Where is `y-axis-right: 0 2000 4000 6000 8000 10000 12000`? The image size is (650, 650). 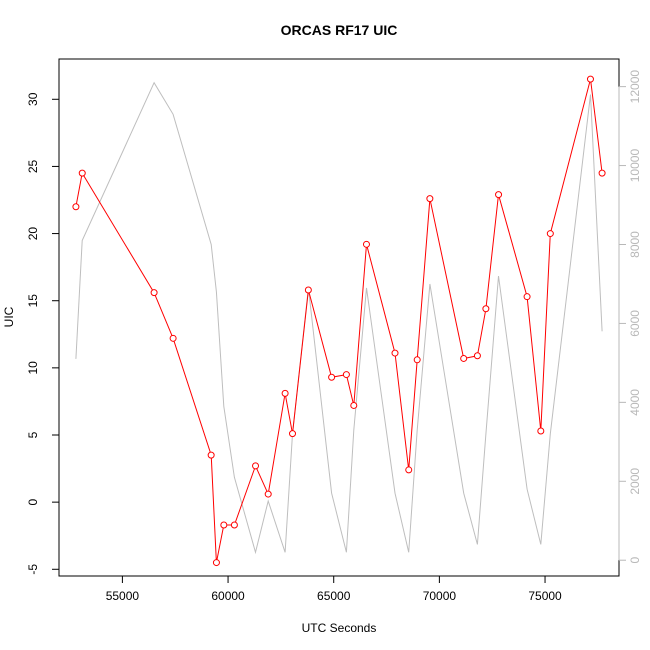
y-axis-right: 0 2000 4000 6000 8000 10000 12000 is located at coordinates (630, 317).